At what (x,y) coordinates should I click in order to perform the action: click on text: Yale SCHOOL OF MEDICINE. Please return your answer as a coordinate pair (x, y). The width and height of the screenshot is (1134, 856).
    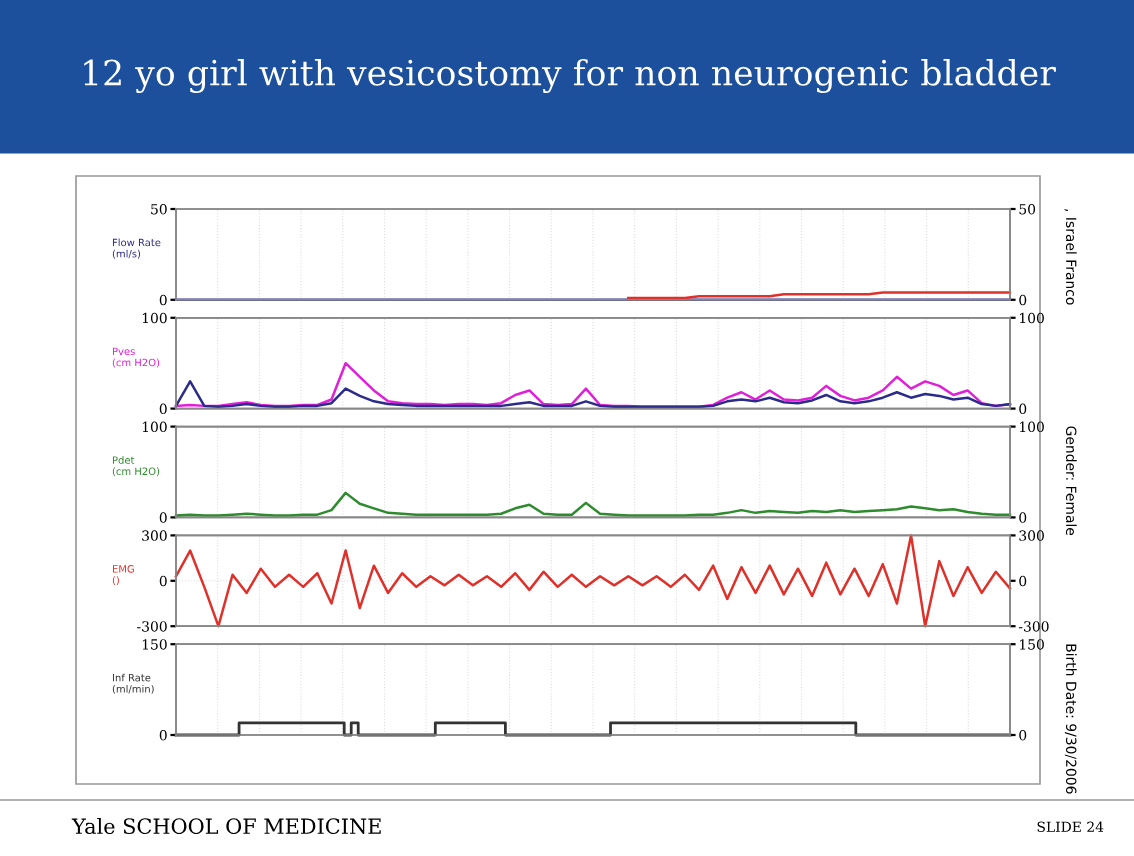
    Looking at the image, I should click on (226, 826).